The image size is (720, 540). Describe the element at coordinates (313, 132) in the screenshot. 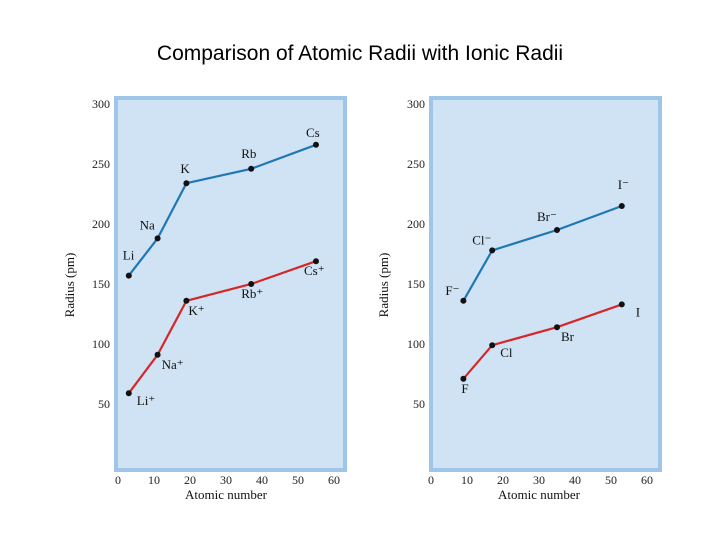

I see `point-label: Cs` at that location.